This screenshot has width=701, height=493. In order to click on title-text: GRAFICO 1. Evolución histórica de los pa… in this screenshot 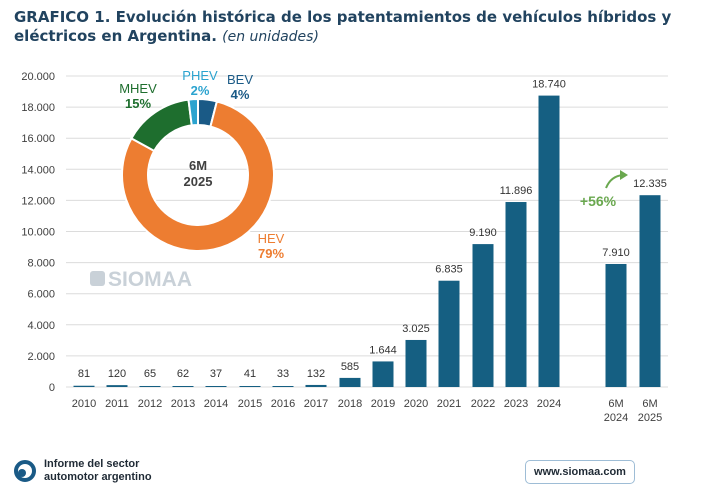, I will do `click(343, 26)`.